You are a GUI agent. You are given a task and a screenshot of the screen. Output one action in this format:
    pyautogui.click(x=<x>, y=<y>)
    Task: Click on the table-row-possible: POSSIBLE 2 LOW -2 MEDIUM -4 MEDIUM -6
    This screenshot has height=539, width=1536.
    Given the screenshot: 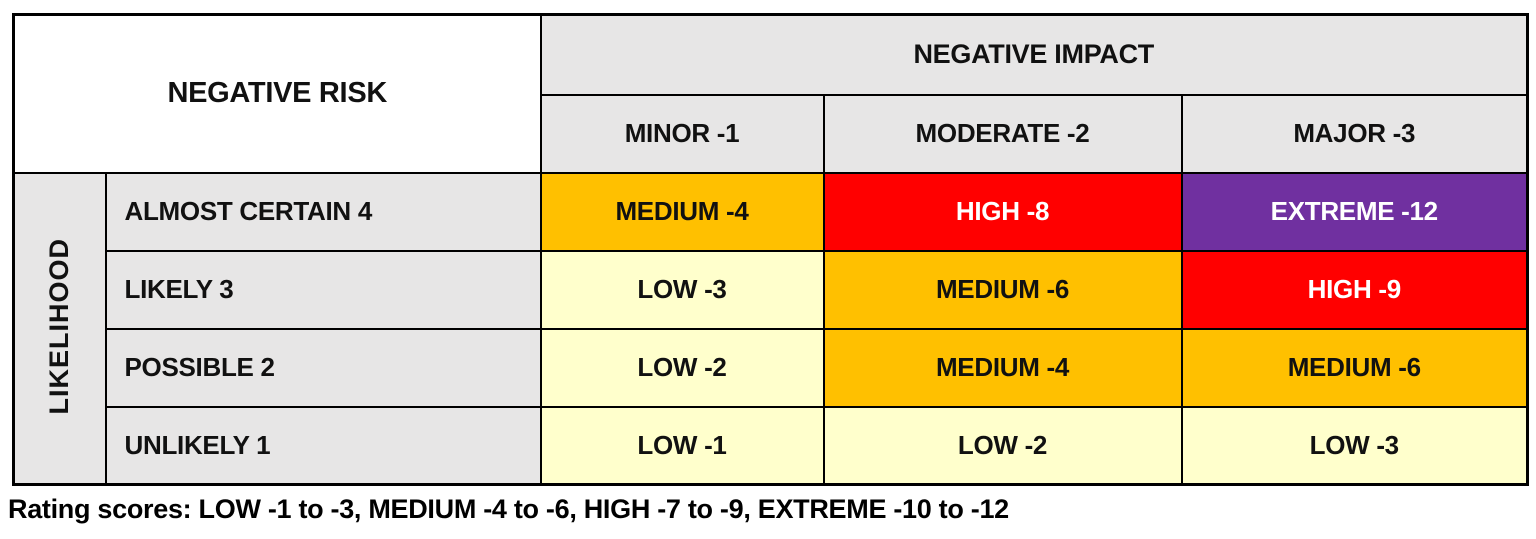 What is the action you would take?
    pyautogui.click(x=771, y=367)
    